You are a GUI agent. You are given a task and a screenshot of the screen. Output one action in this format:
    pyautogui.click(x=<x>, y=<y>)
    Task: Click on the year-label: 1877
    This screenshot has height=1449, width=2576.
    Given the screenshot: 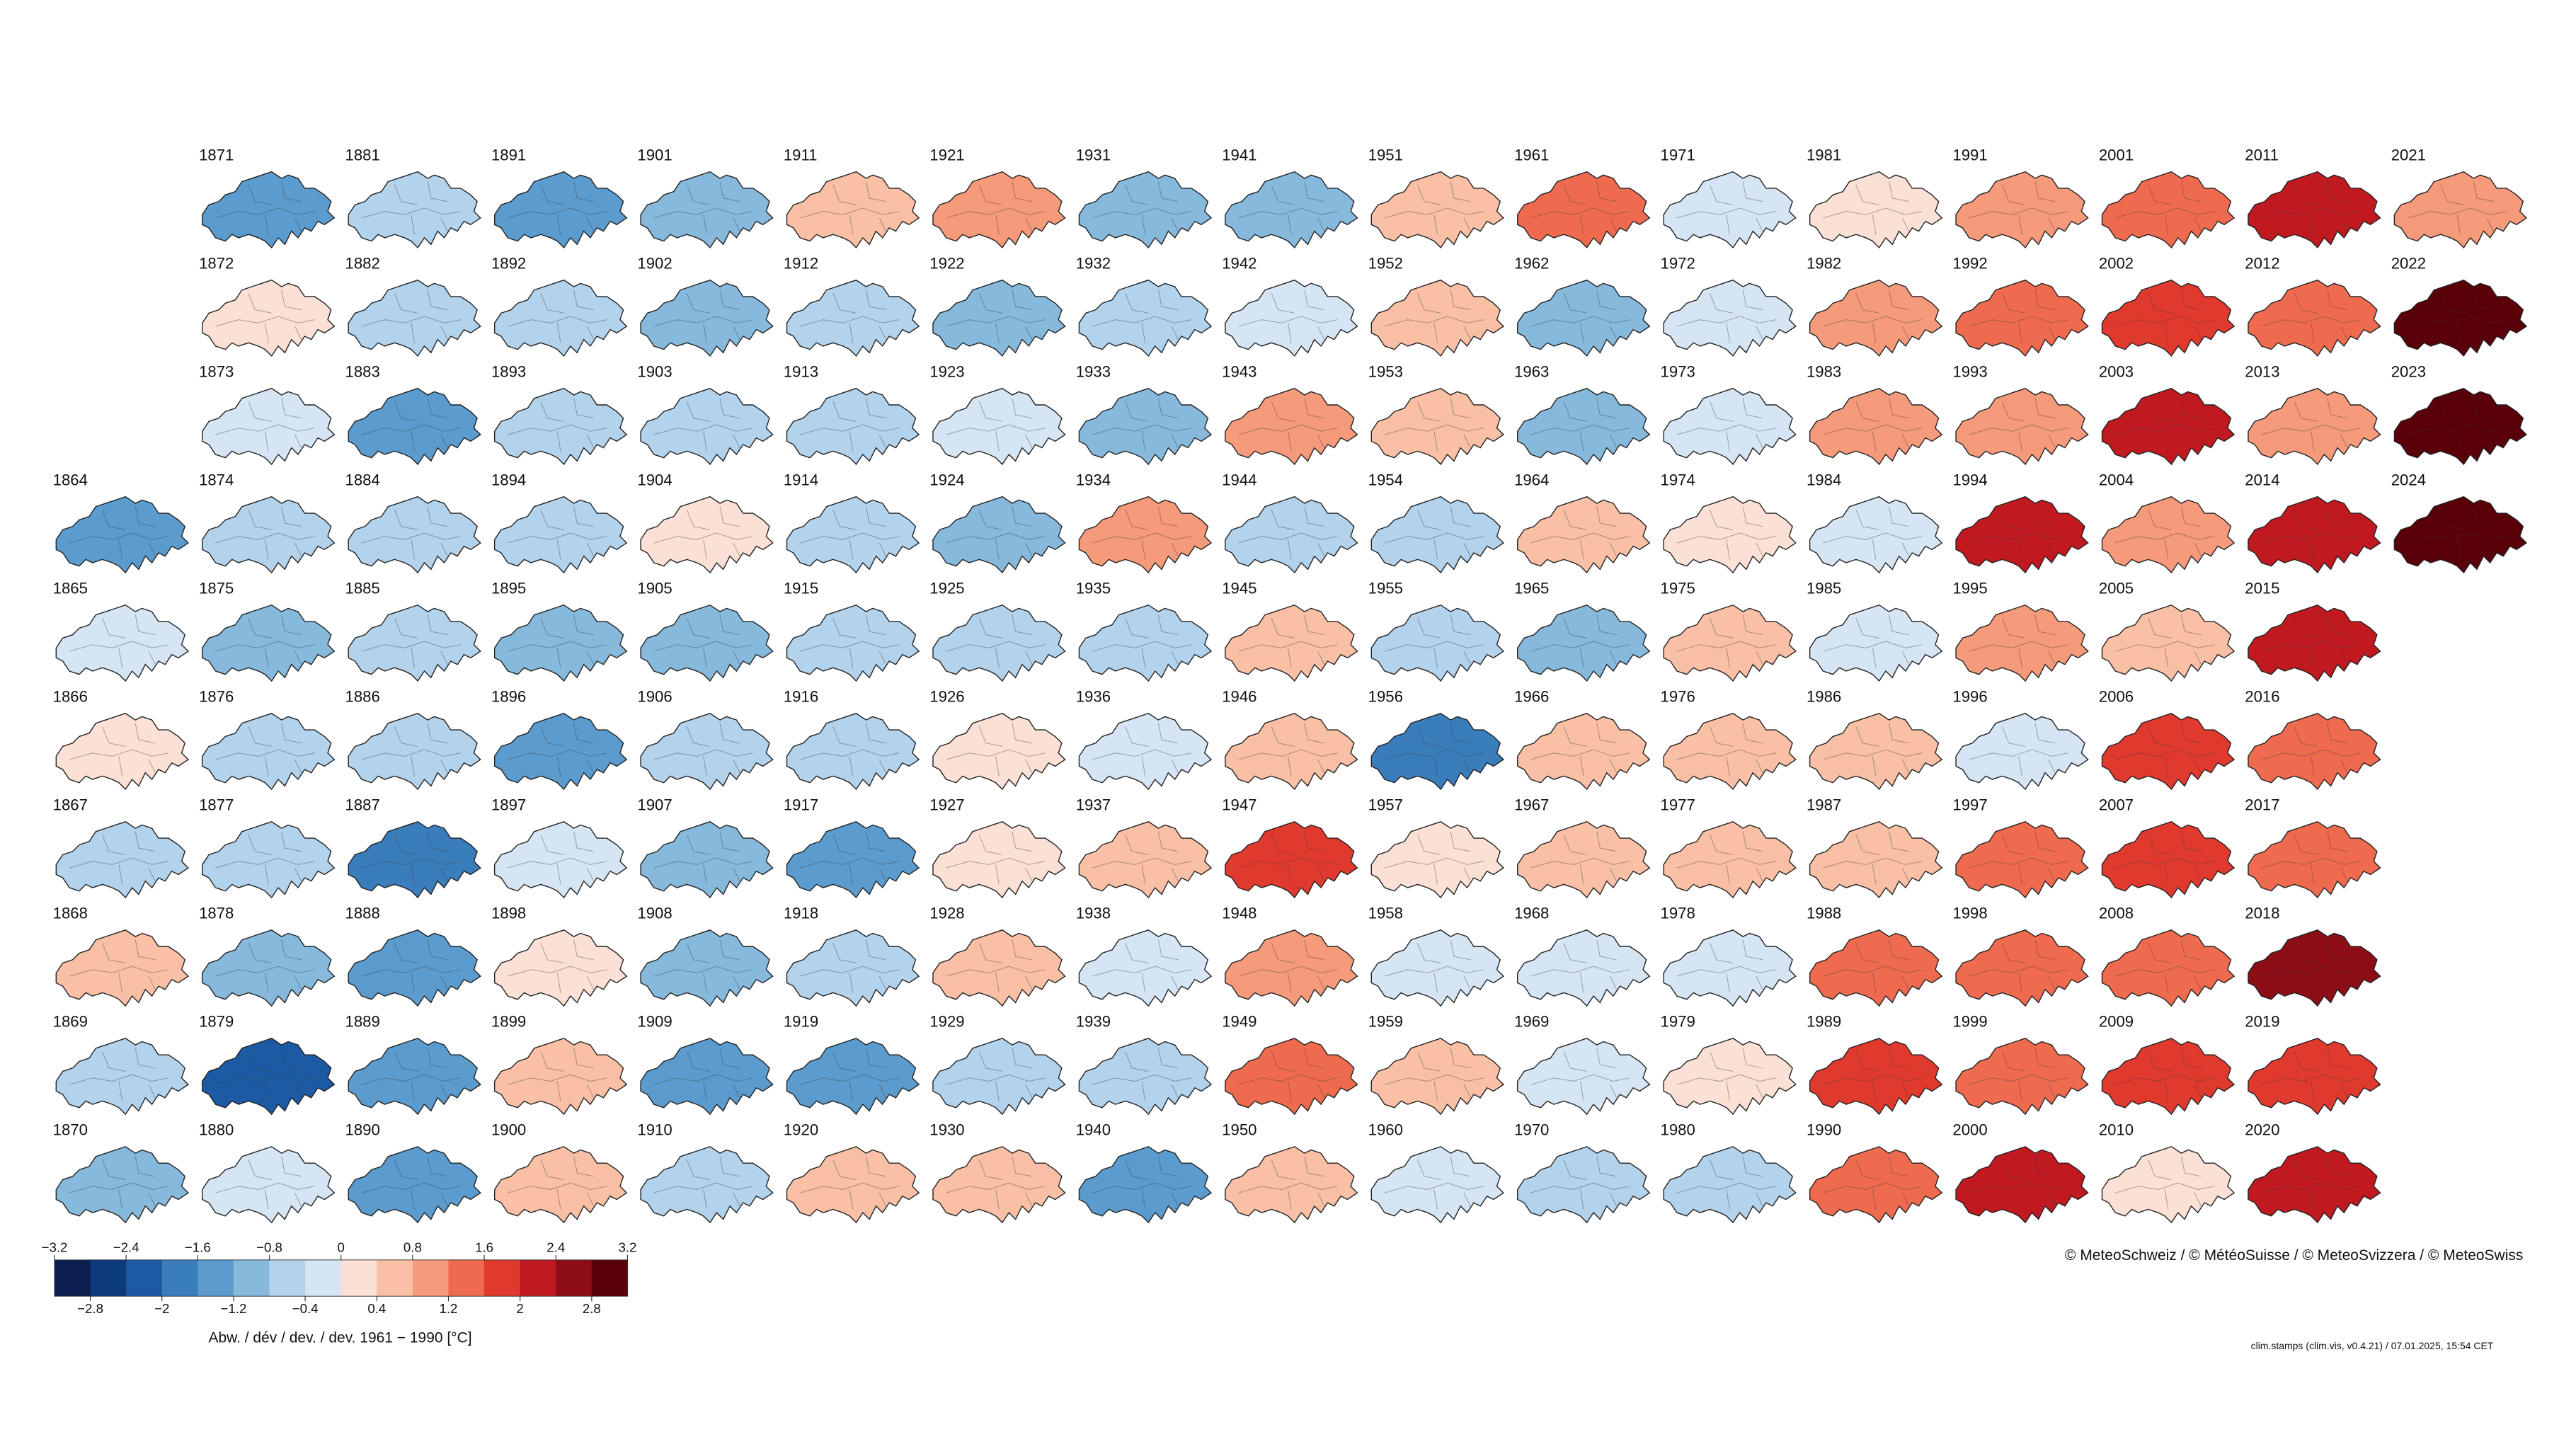 What is the action you would take?
    pyautogui.click(x=216, y=804)
    